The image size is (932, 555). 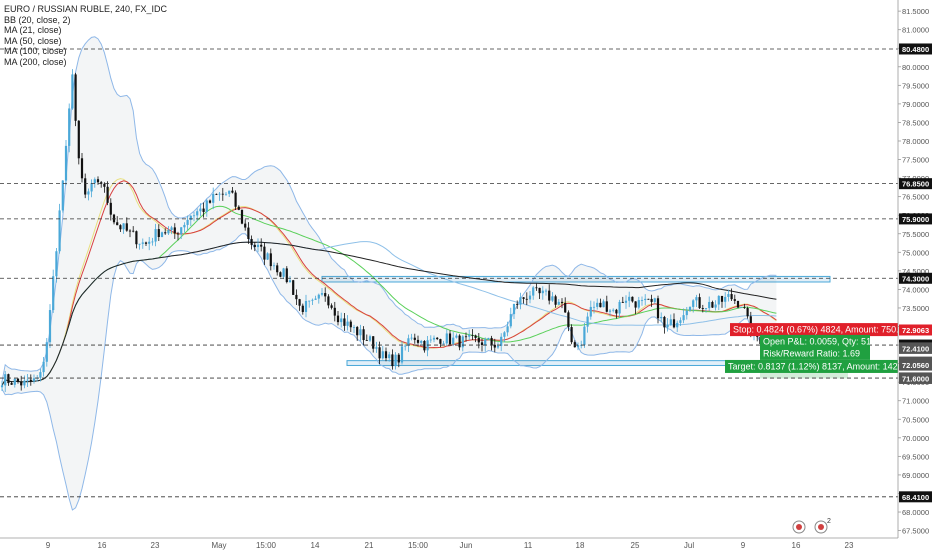 What do you see at coordinates (35, 51) in the screenshot?
I see `legend-item-ma100: MA (100, close)` at bounding box center [35, 51].